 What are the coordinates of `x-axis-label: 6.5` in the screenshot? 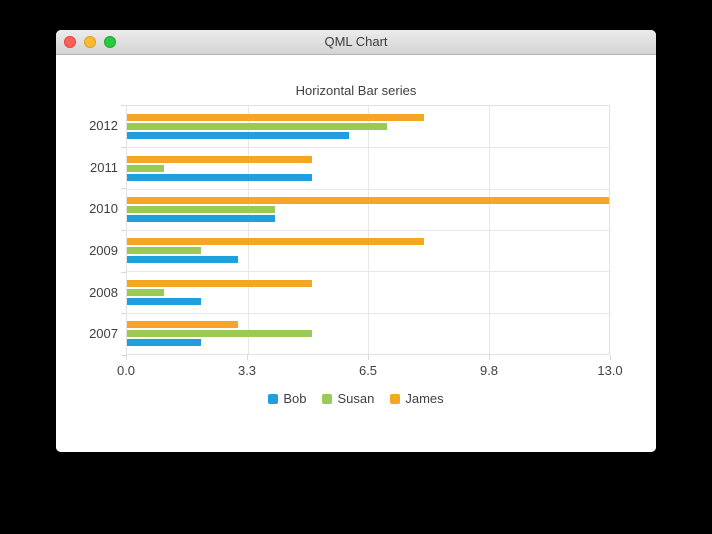 It's located at (368, 370).